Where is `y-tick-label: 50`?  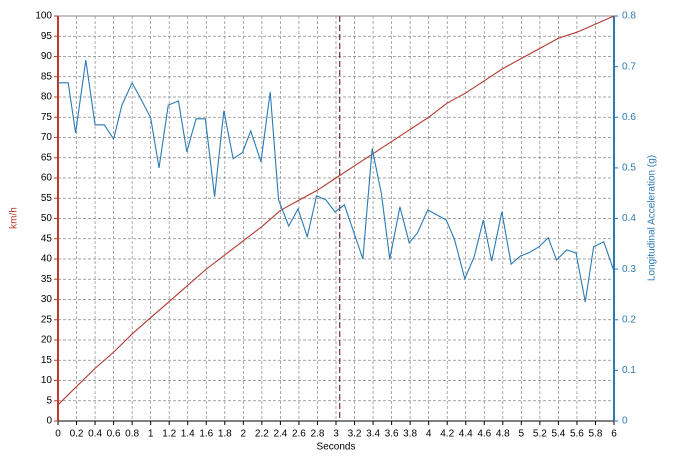
y-tick-label: 50 is located at coordinates (47, 218).